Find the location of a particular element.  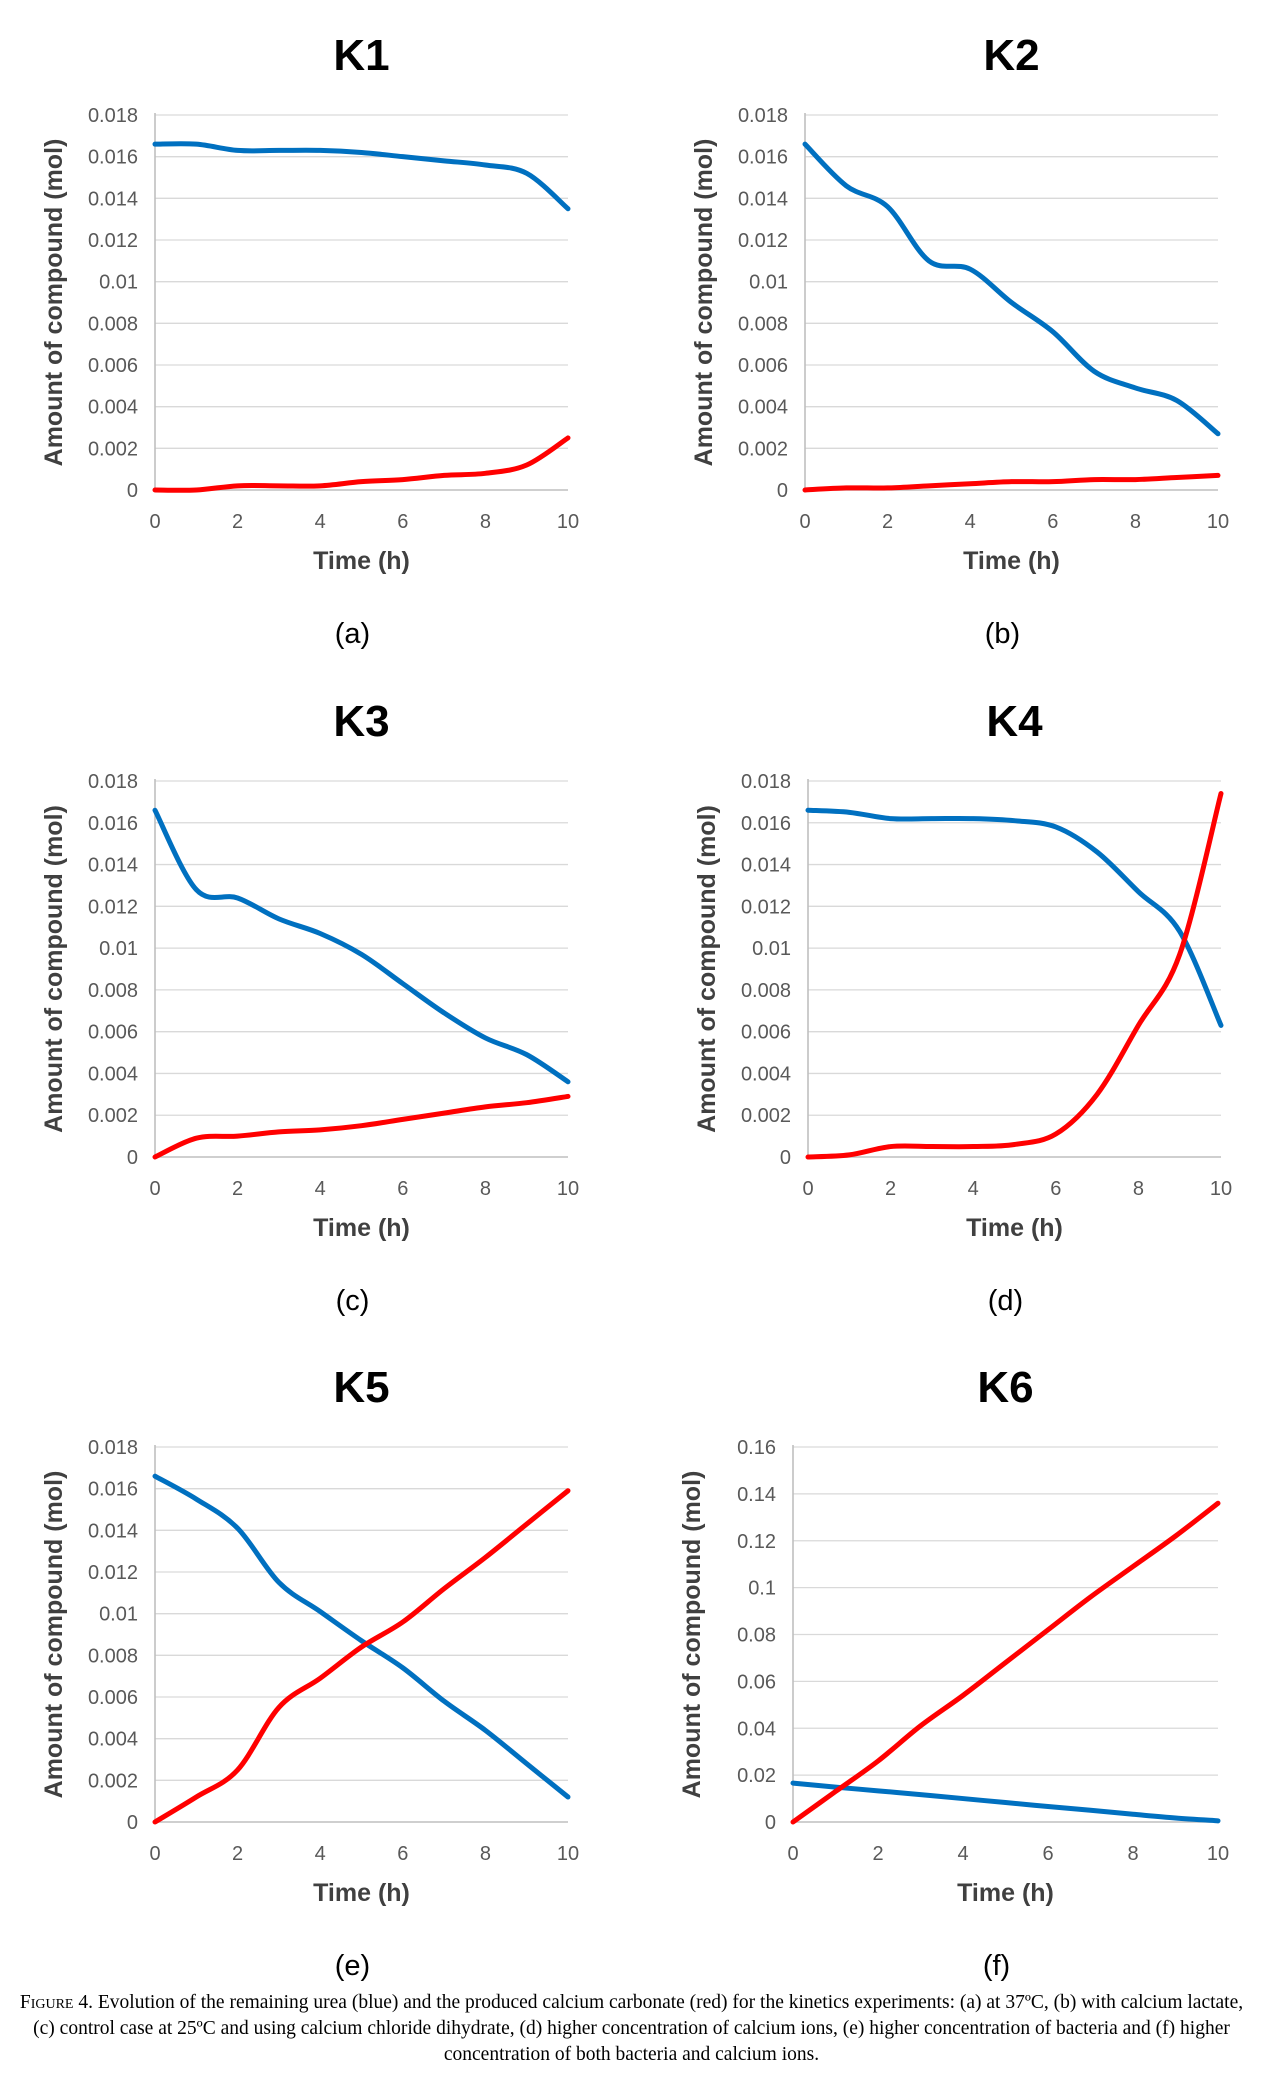

x-axis-title: Time (h) is located at coordinates (361, 1893).